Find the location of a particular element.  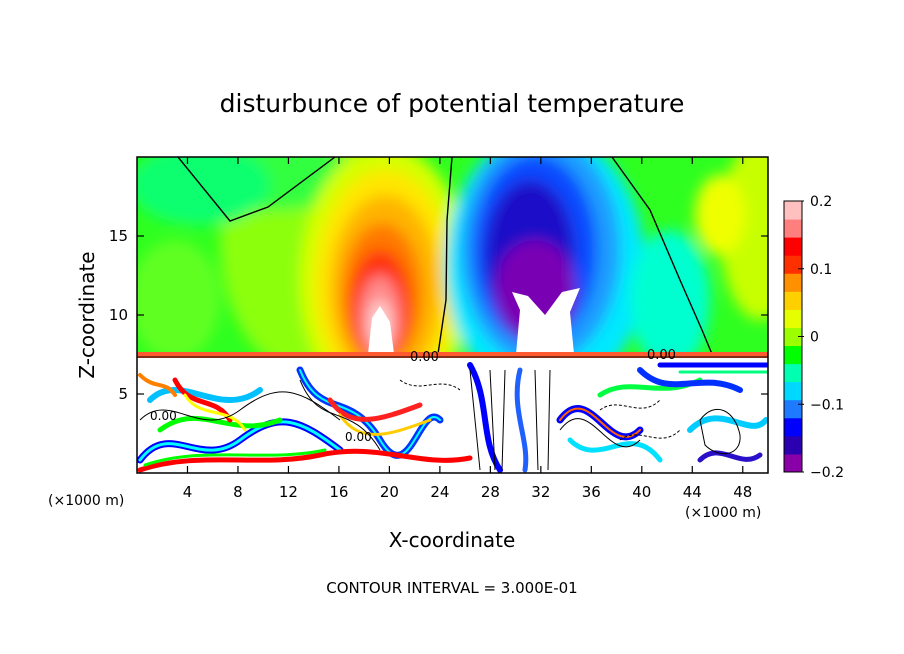

x-tick-label: 4 is located at coordinates (188, 492).